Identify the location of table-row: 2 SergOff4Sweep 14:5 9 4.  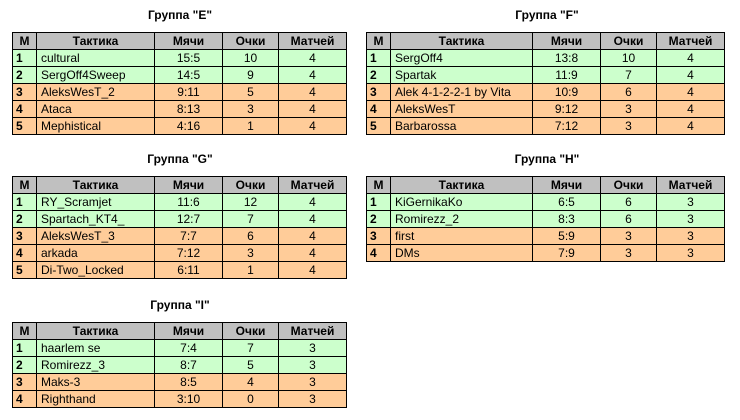
(179, 75).